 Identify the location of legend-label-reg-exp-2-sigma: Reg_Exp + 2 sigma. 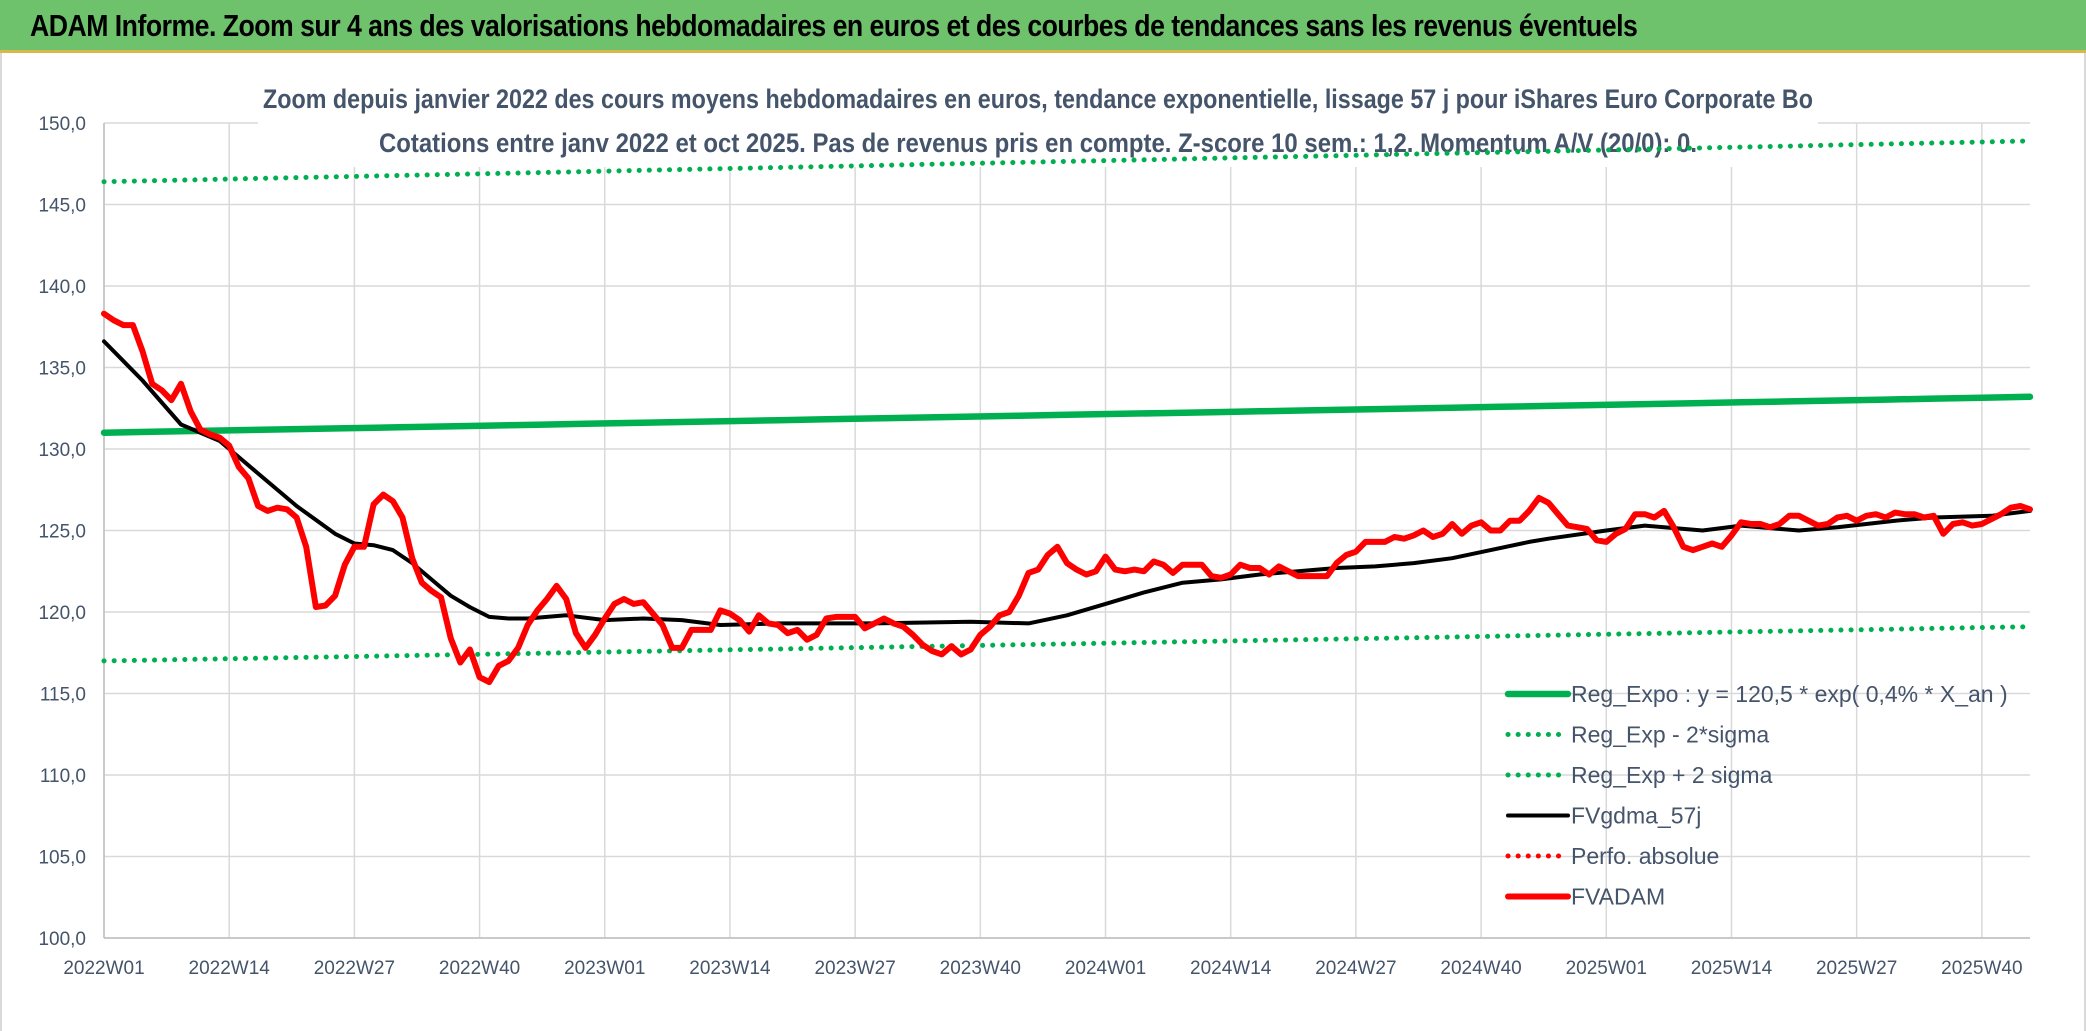
(1672, 775).